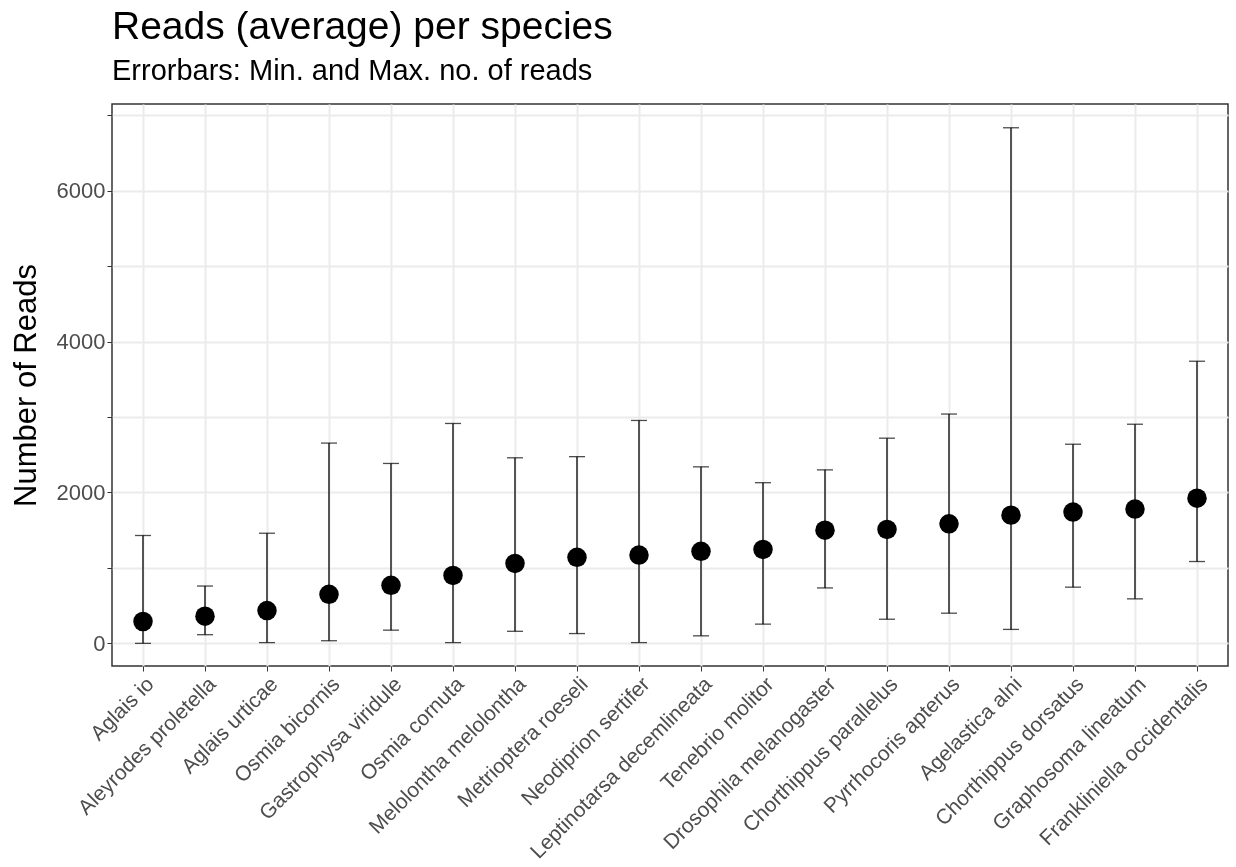 Image resolution: width=1236 pixels, height=867 pixels. Describe the element at coordinates (352, 70) in the screenshot. I see `chart-subtitle: Errorbars: Min. and Max. no. of reads` at that location.